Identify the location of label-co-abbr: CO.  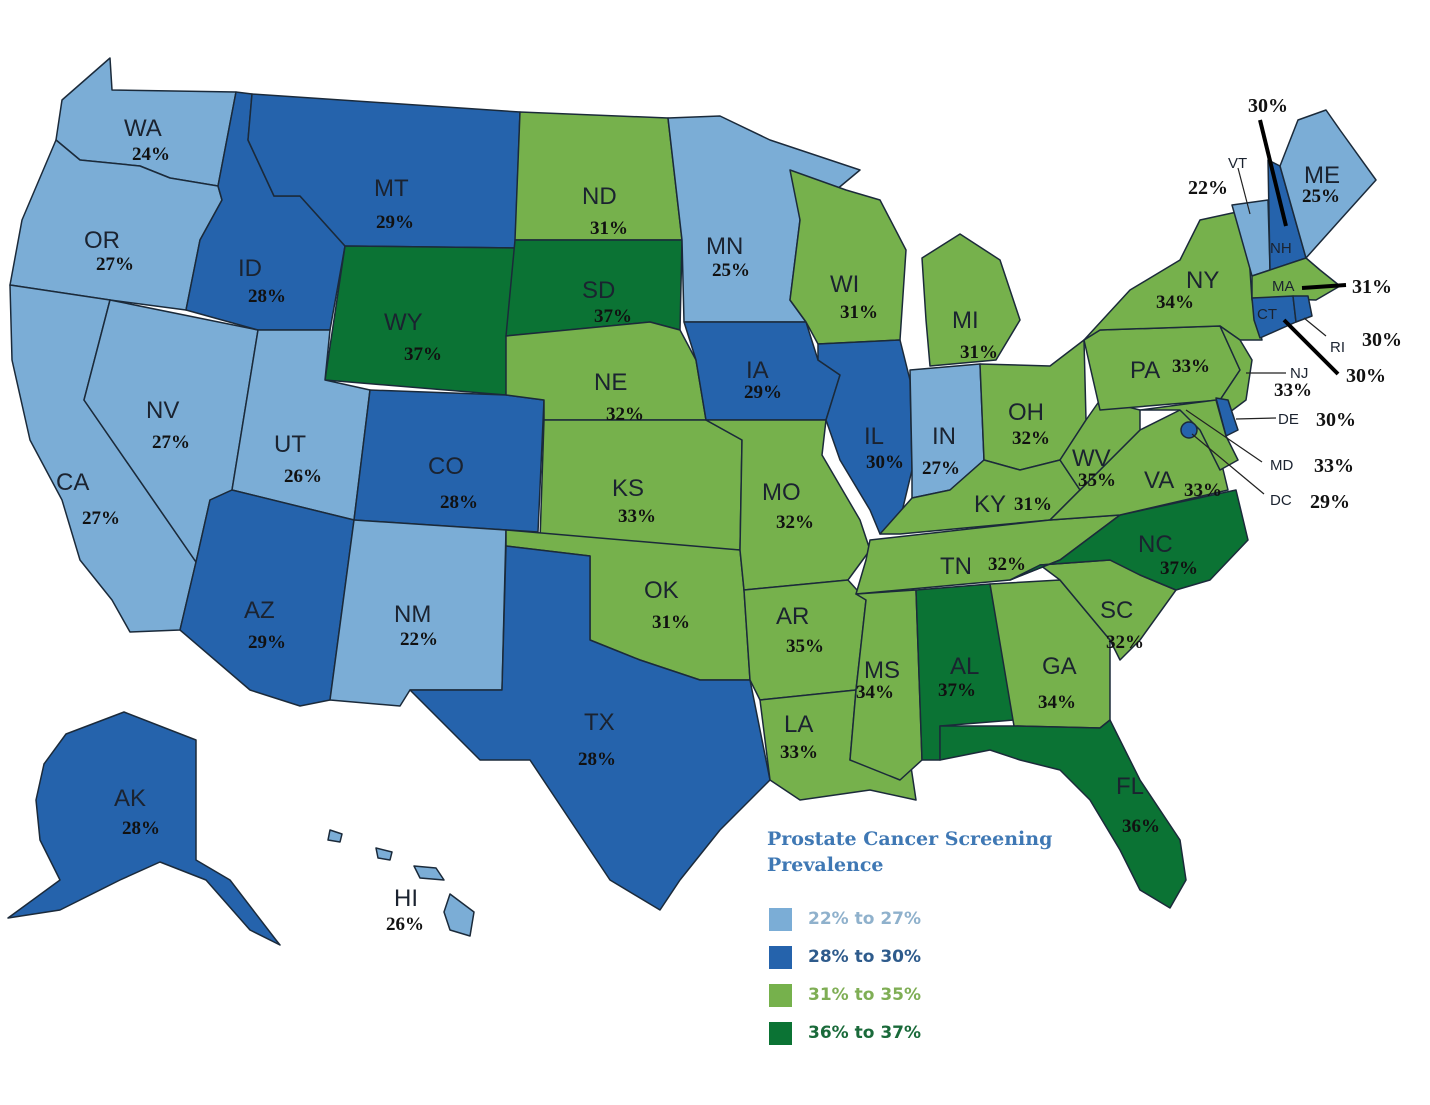
(446, 466).